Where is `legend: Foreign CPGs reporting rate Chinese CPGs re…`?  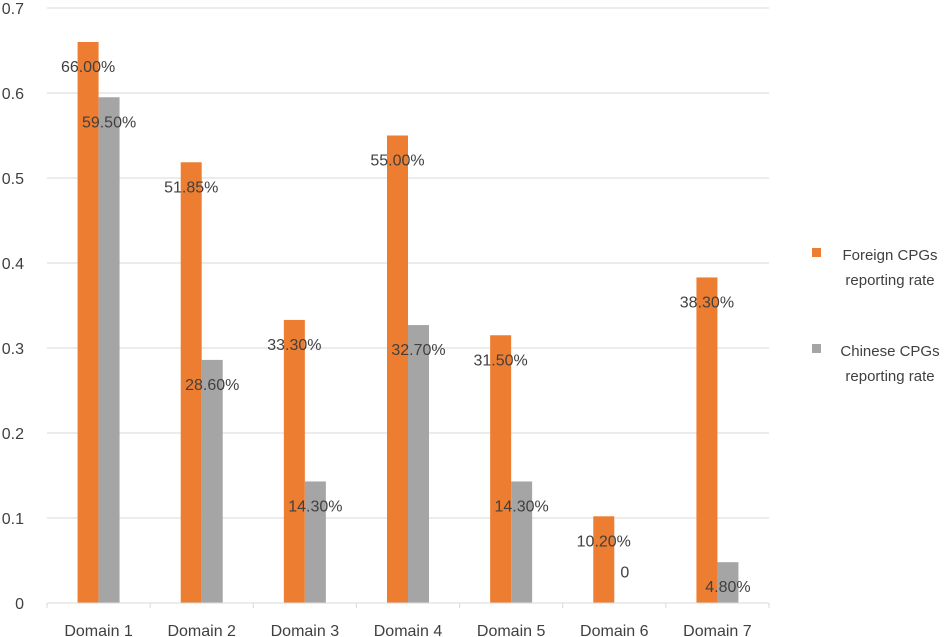
legend: Foreign CPGs reporting rate Chinese CPGs re… is located at coordinates (876, 316).